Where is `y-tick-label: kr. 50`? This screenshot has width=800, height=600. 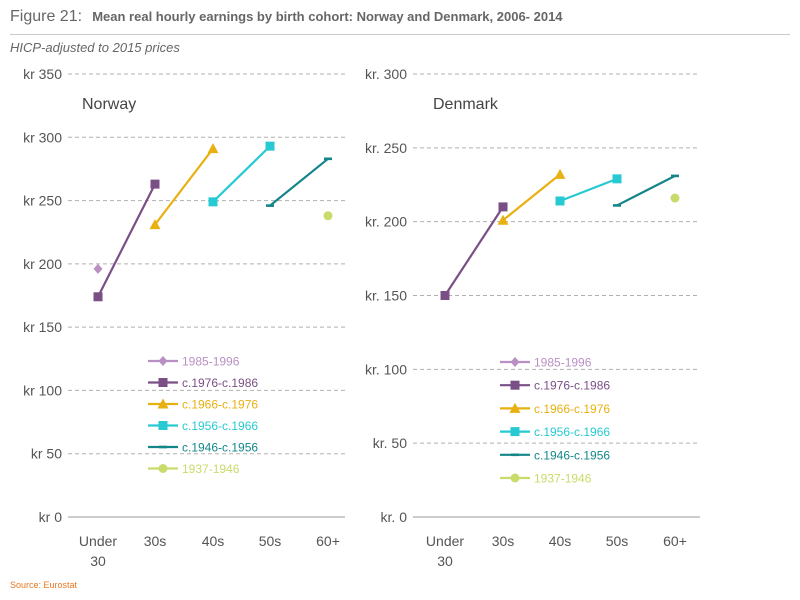
y-tick-label: kr. 50 is located at coordinates (390, 443).